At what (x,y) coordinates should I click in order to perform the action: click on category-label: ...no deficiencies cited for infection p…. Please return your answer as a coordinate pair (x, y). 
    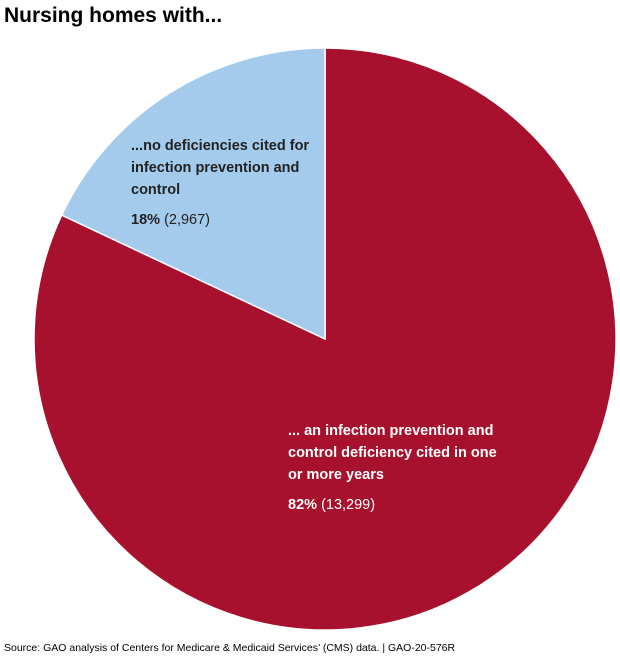
    Looking at the image, I should click on (220, 168).